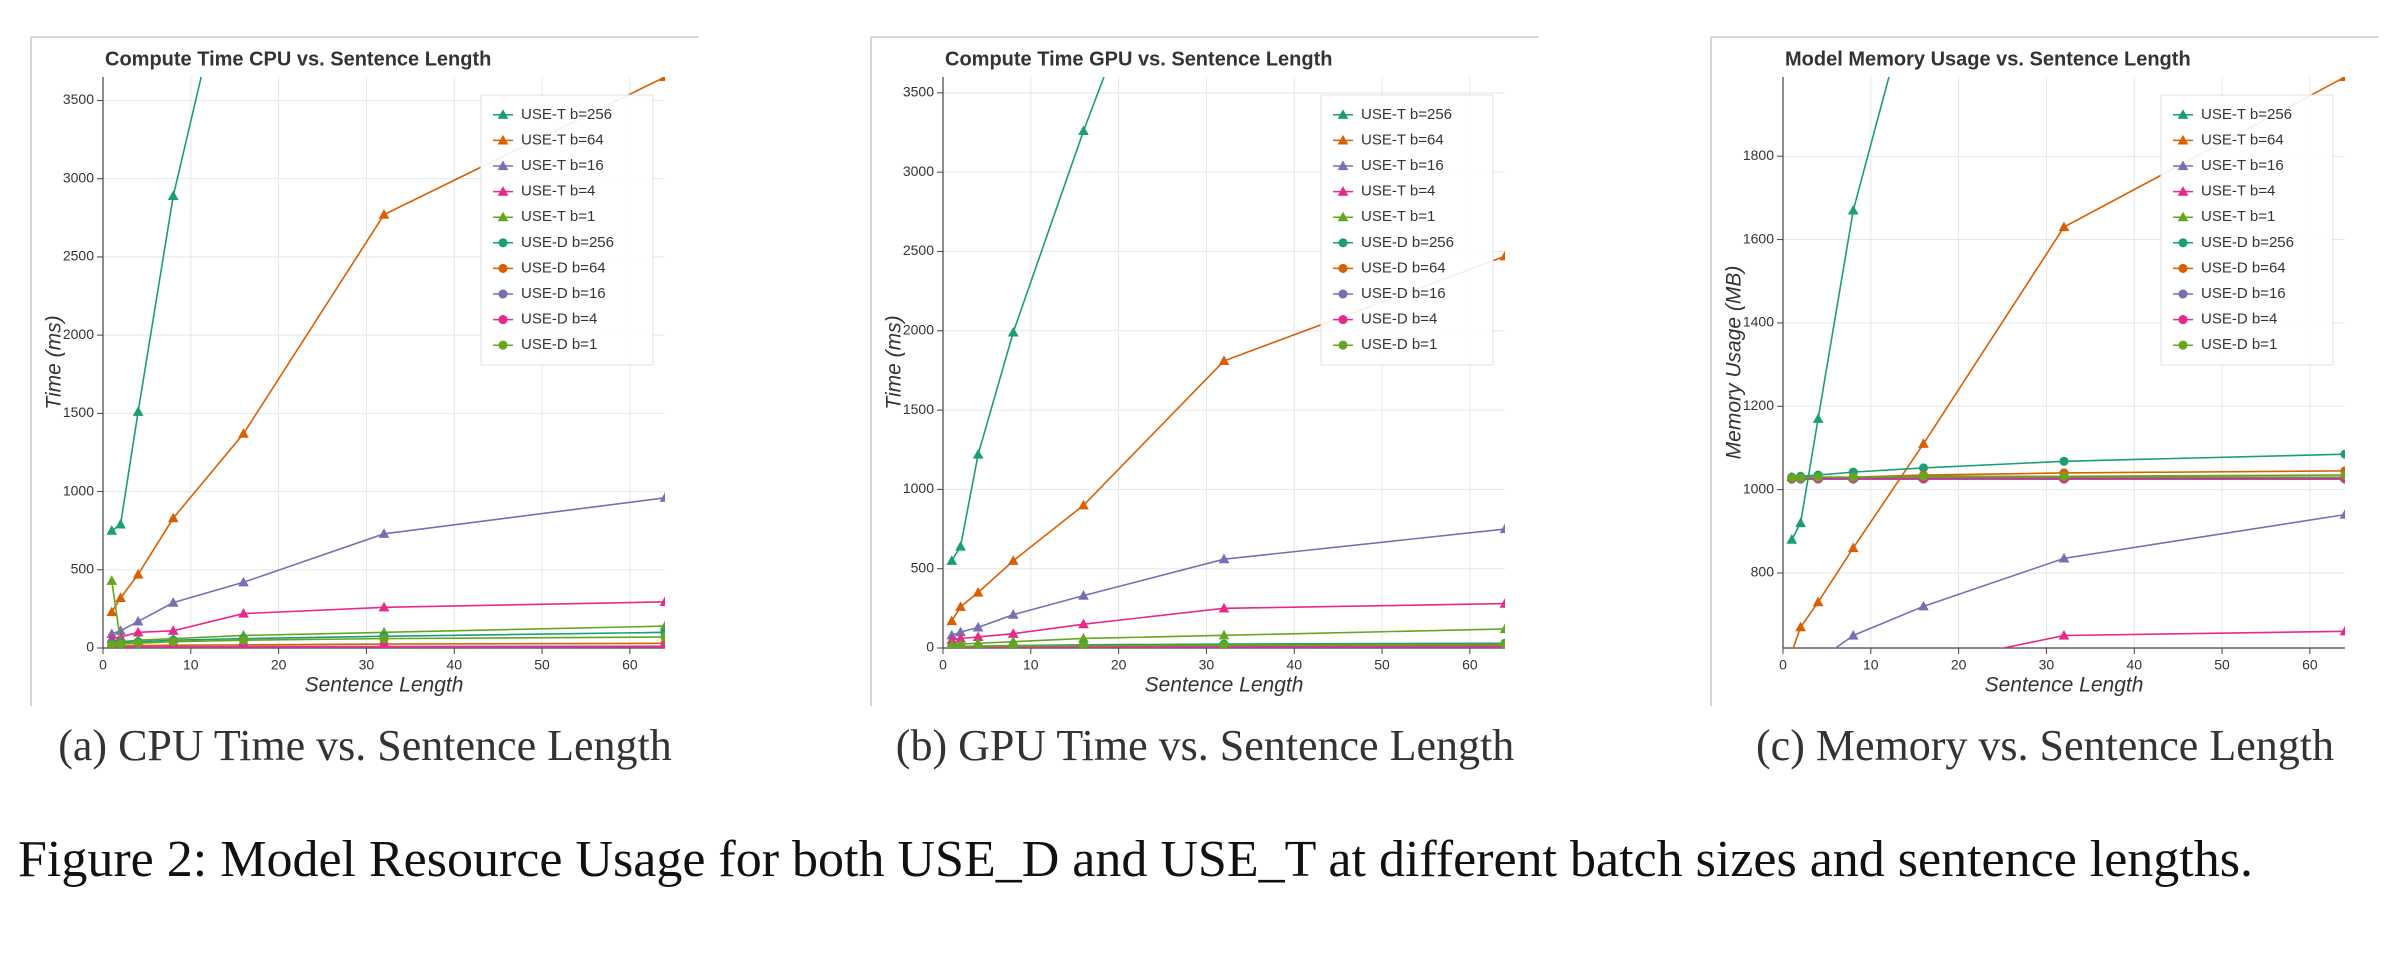 The image size is (2406, 970). What do you see at coordinates (630, 665) in the screenshot?
I see `x-tick-label: 60` at bounding box center [630, 665].